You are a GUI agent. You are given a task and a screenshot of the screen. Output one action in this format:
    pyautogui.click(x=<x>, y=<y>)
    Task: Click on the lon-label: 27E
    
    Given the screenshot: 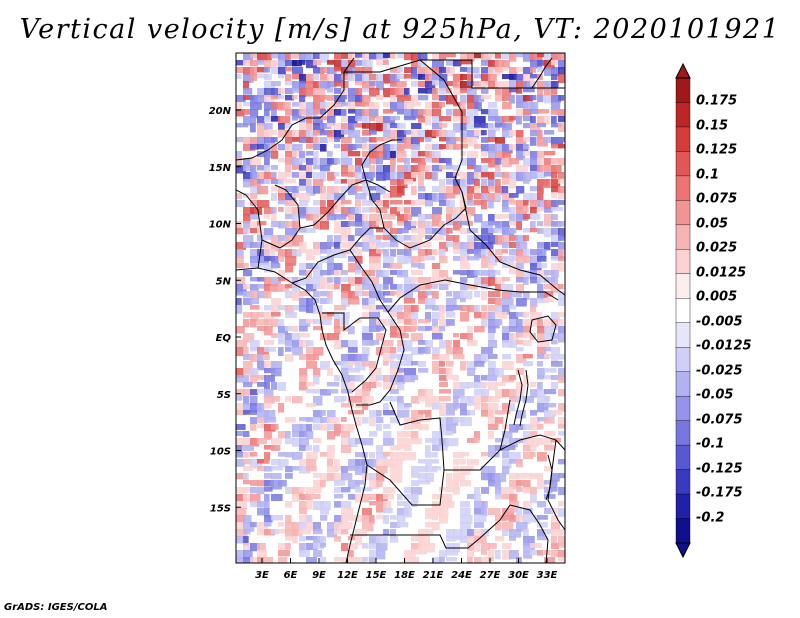 What is the action you would take?
    pyautogui.click(x=490, y=575)
    